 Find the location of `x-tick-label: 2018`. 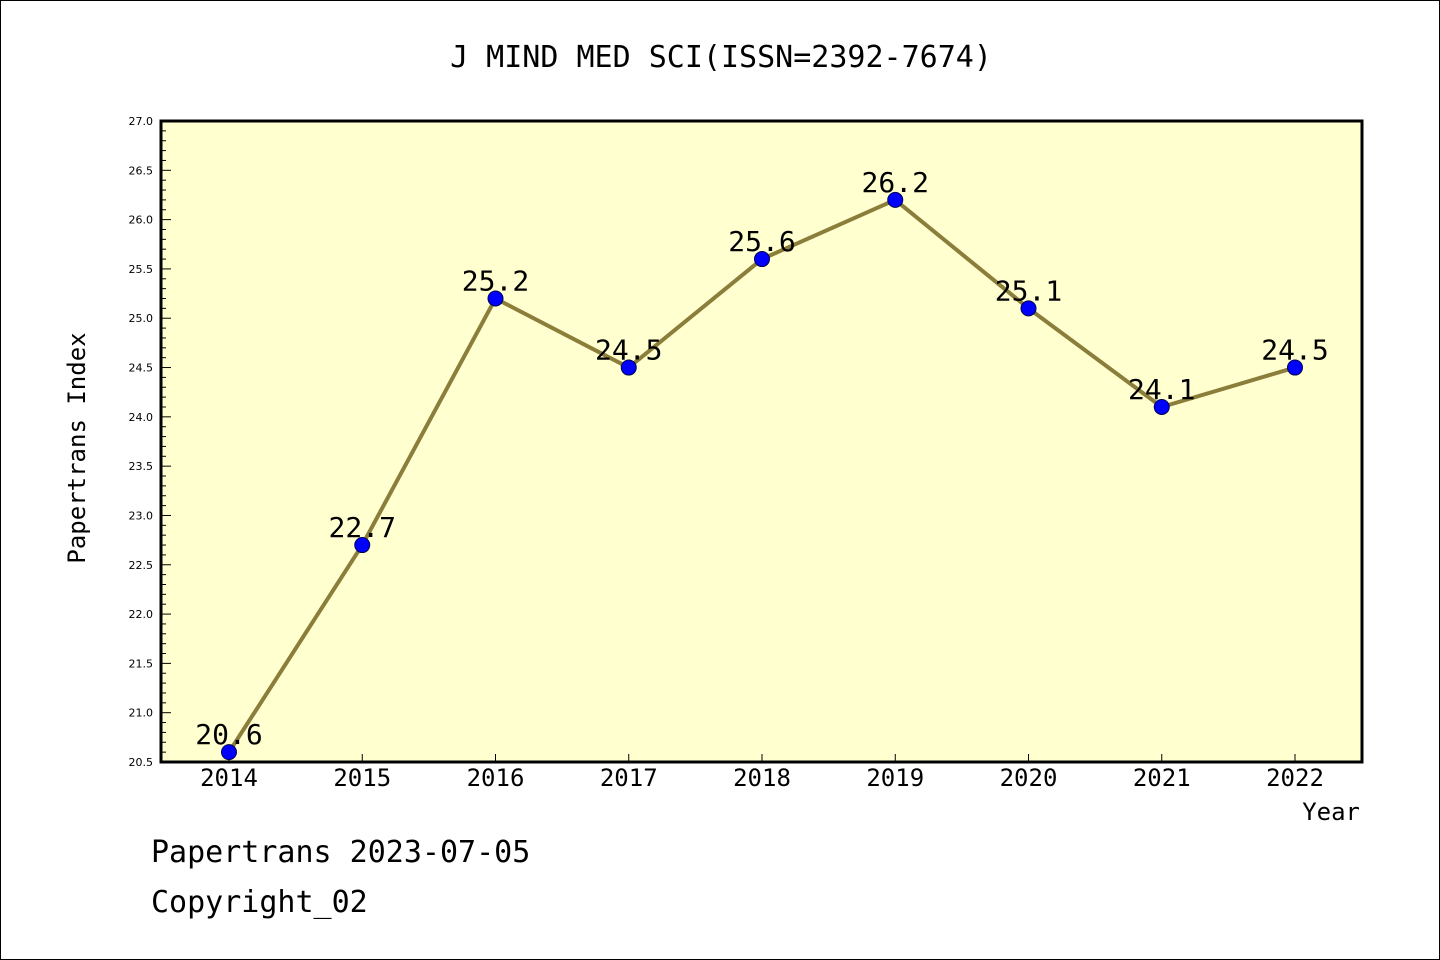

x-tick-label: 2018 is located at coordinates (762, 778).